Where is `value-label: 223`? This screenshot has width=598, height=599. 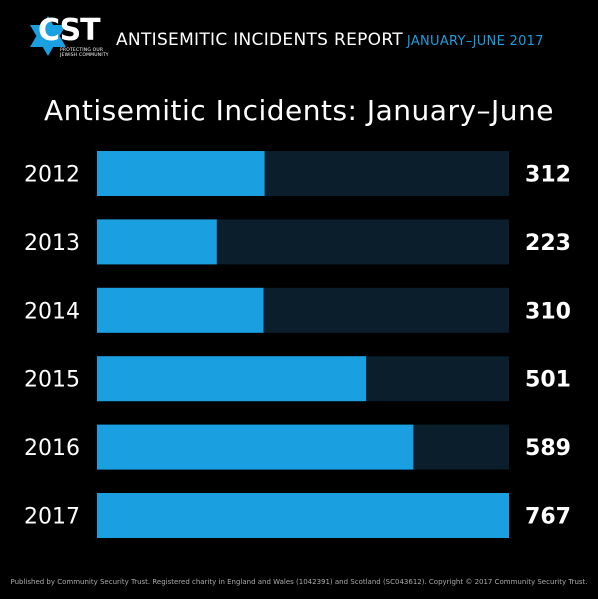 value-label: 223 is located at coordinates (548, 243).